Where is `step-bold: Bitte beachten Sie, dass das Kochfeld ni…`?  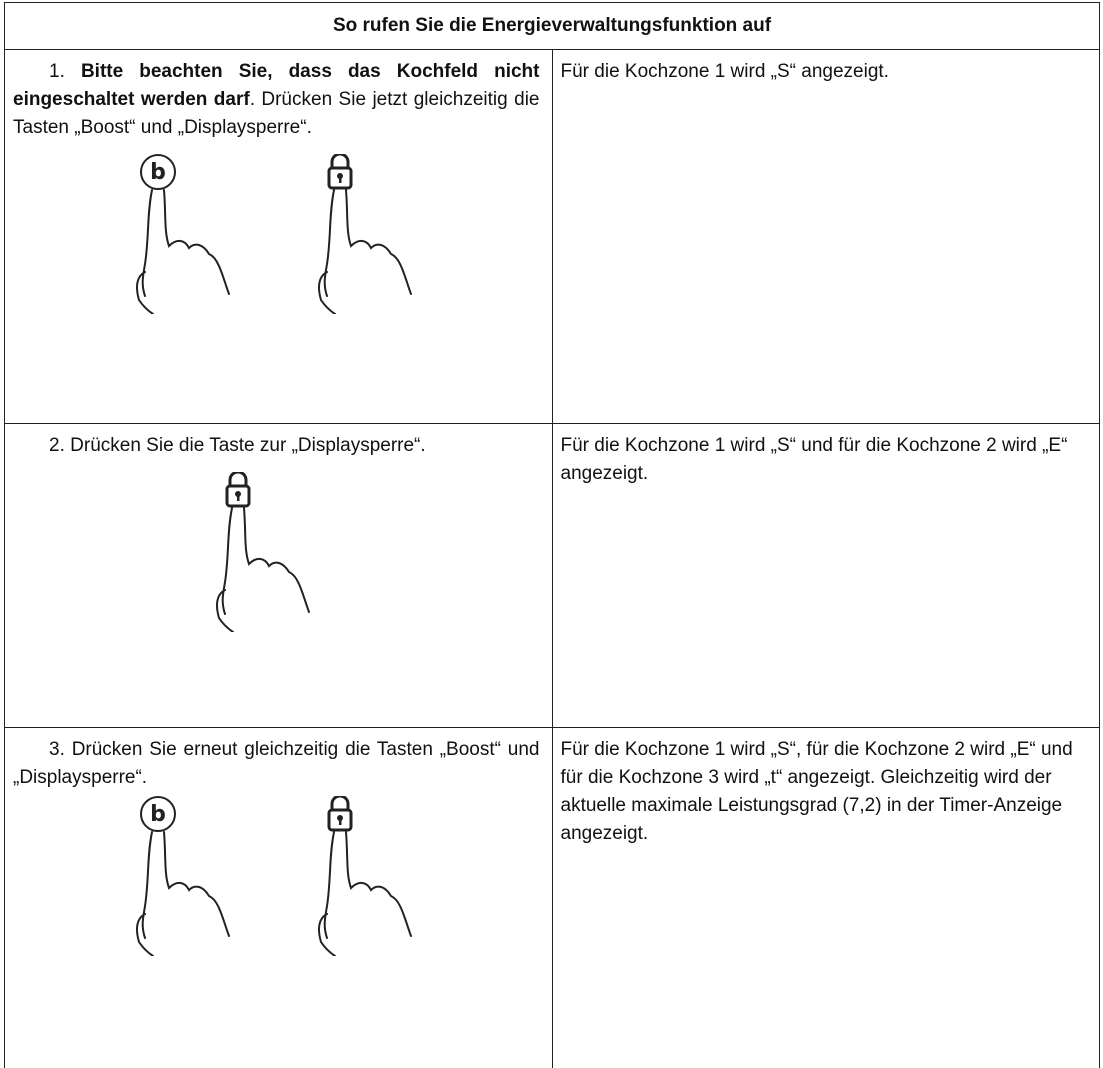 step-bold: Bitte beachten Sie, dass das Kochfeld ni… is located at coordinates (276, 85).